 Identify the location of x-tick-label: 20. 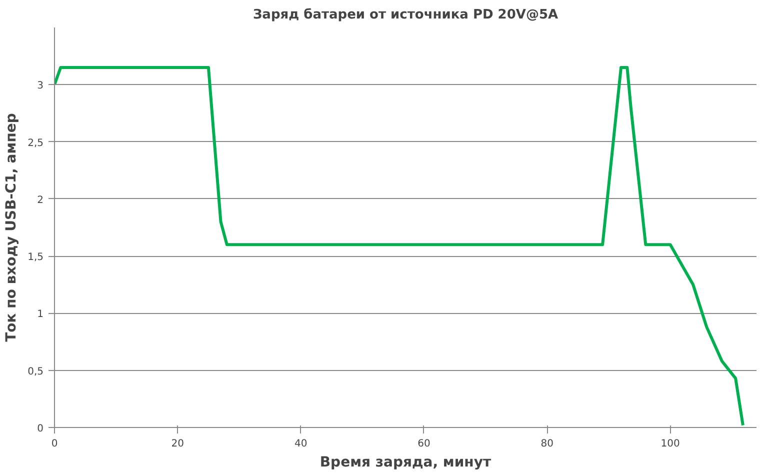
(177, 444).